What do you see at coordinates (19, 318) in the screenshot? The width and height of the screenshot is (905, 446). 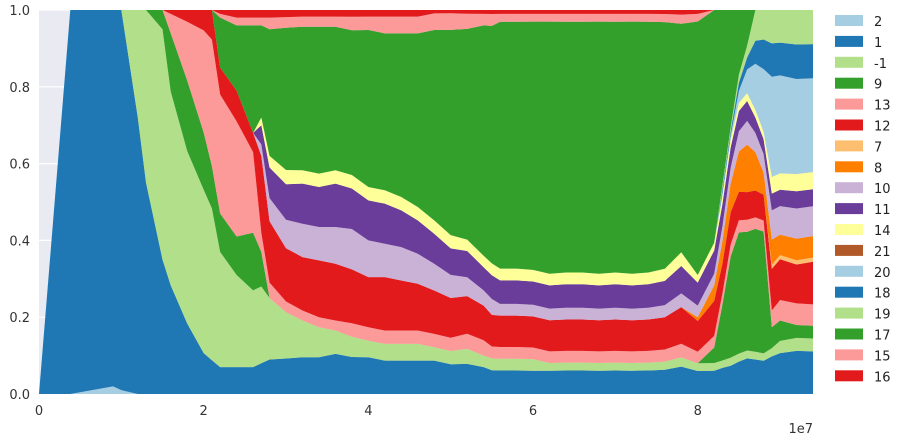 I see `y-tick-label: 0.2` at bounding box center [19, 318].